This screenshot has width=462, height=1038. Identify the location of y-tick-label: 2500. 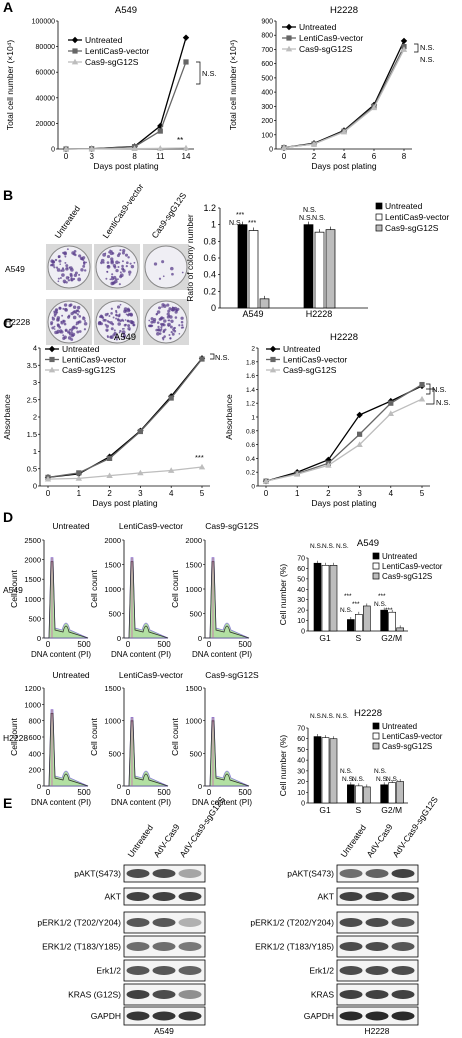
(32, 540).